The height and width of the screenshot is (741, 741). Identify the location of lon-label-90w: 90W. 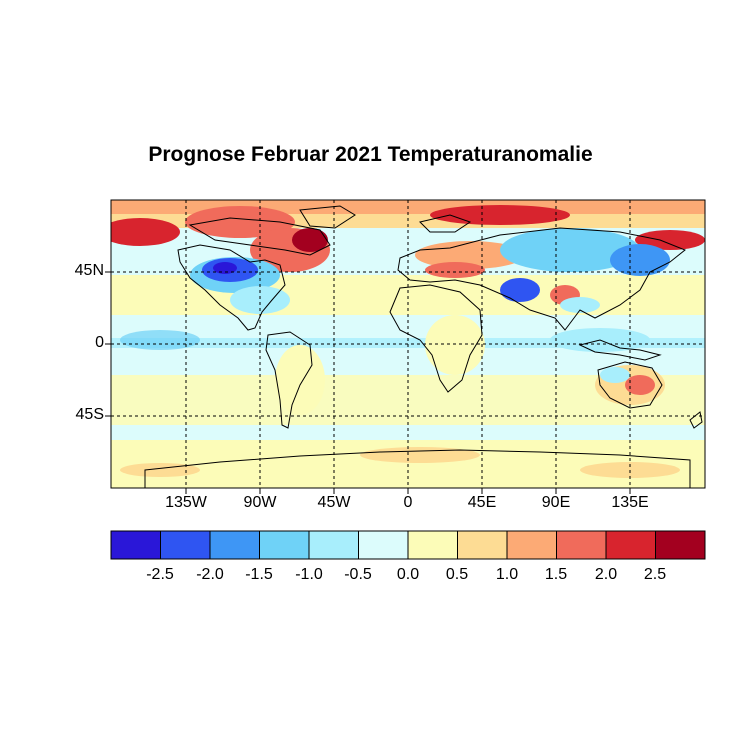
(260, 502).